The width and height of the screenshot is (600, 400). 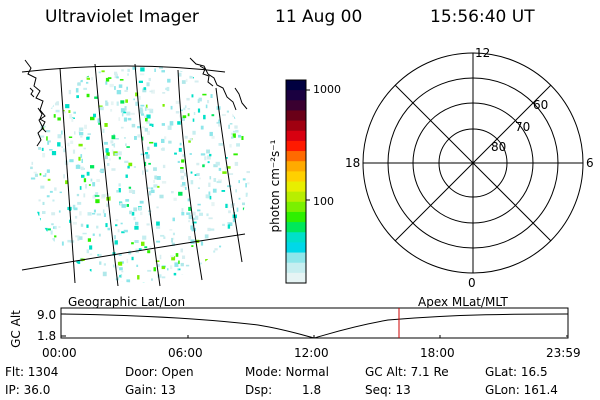 I want to click on time-label: 15:56:40 UT, so click(x=482, y=17).